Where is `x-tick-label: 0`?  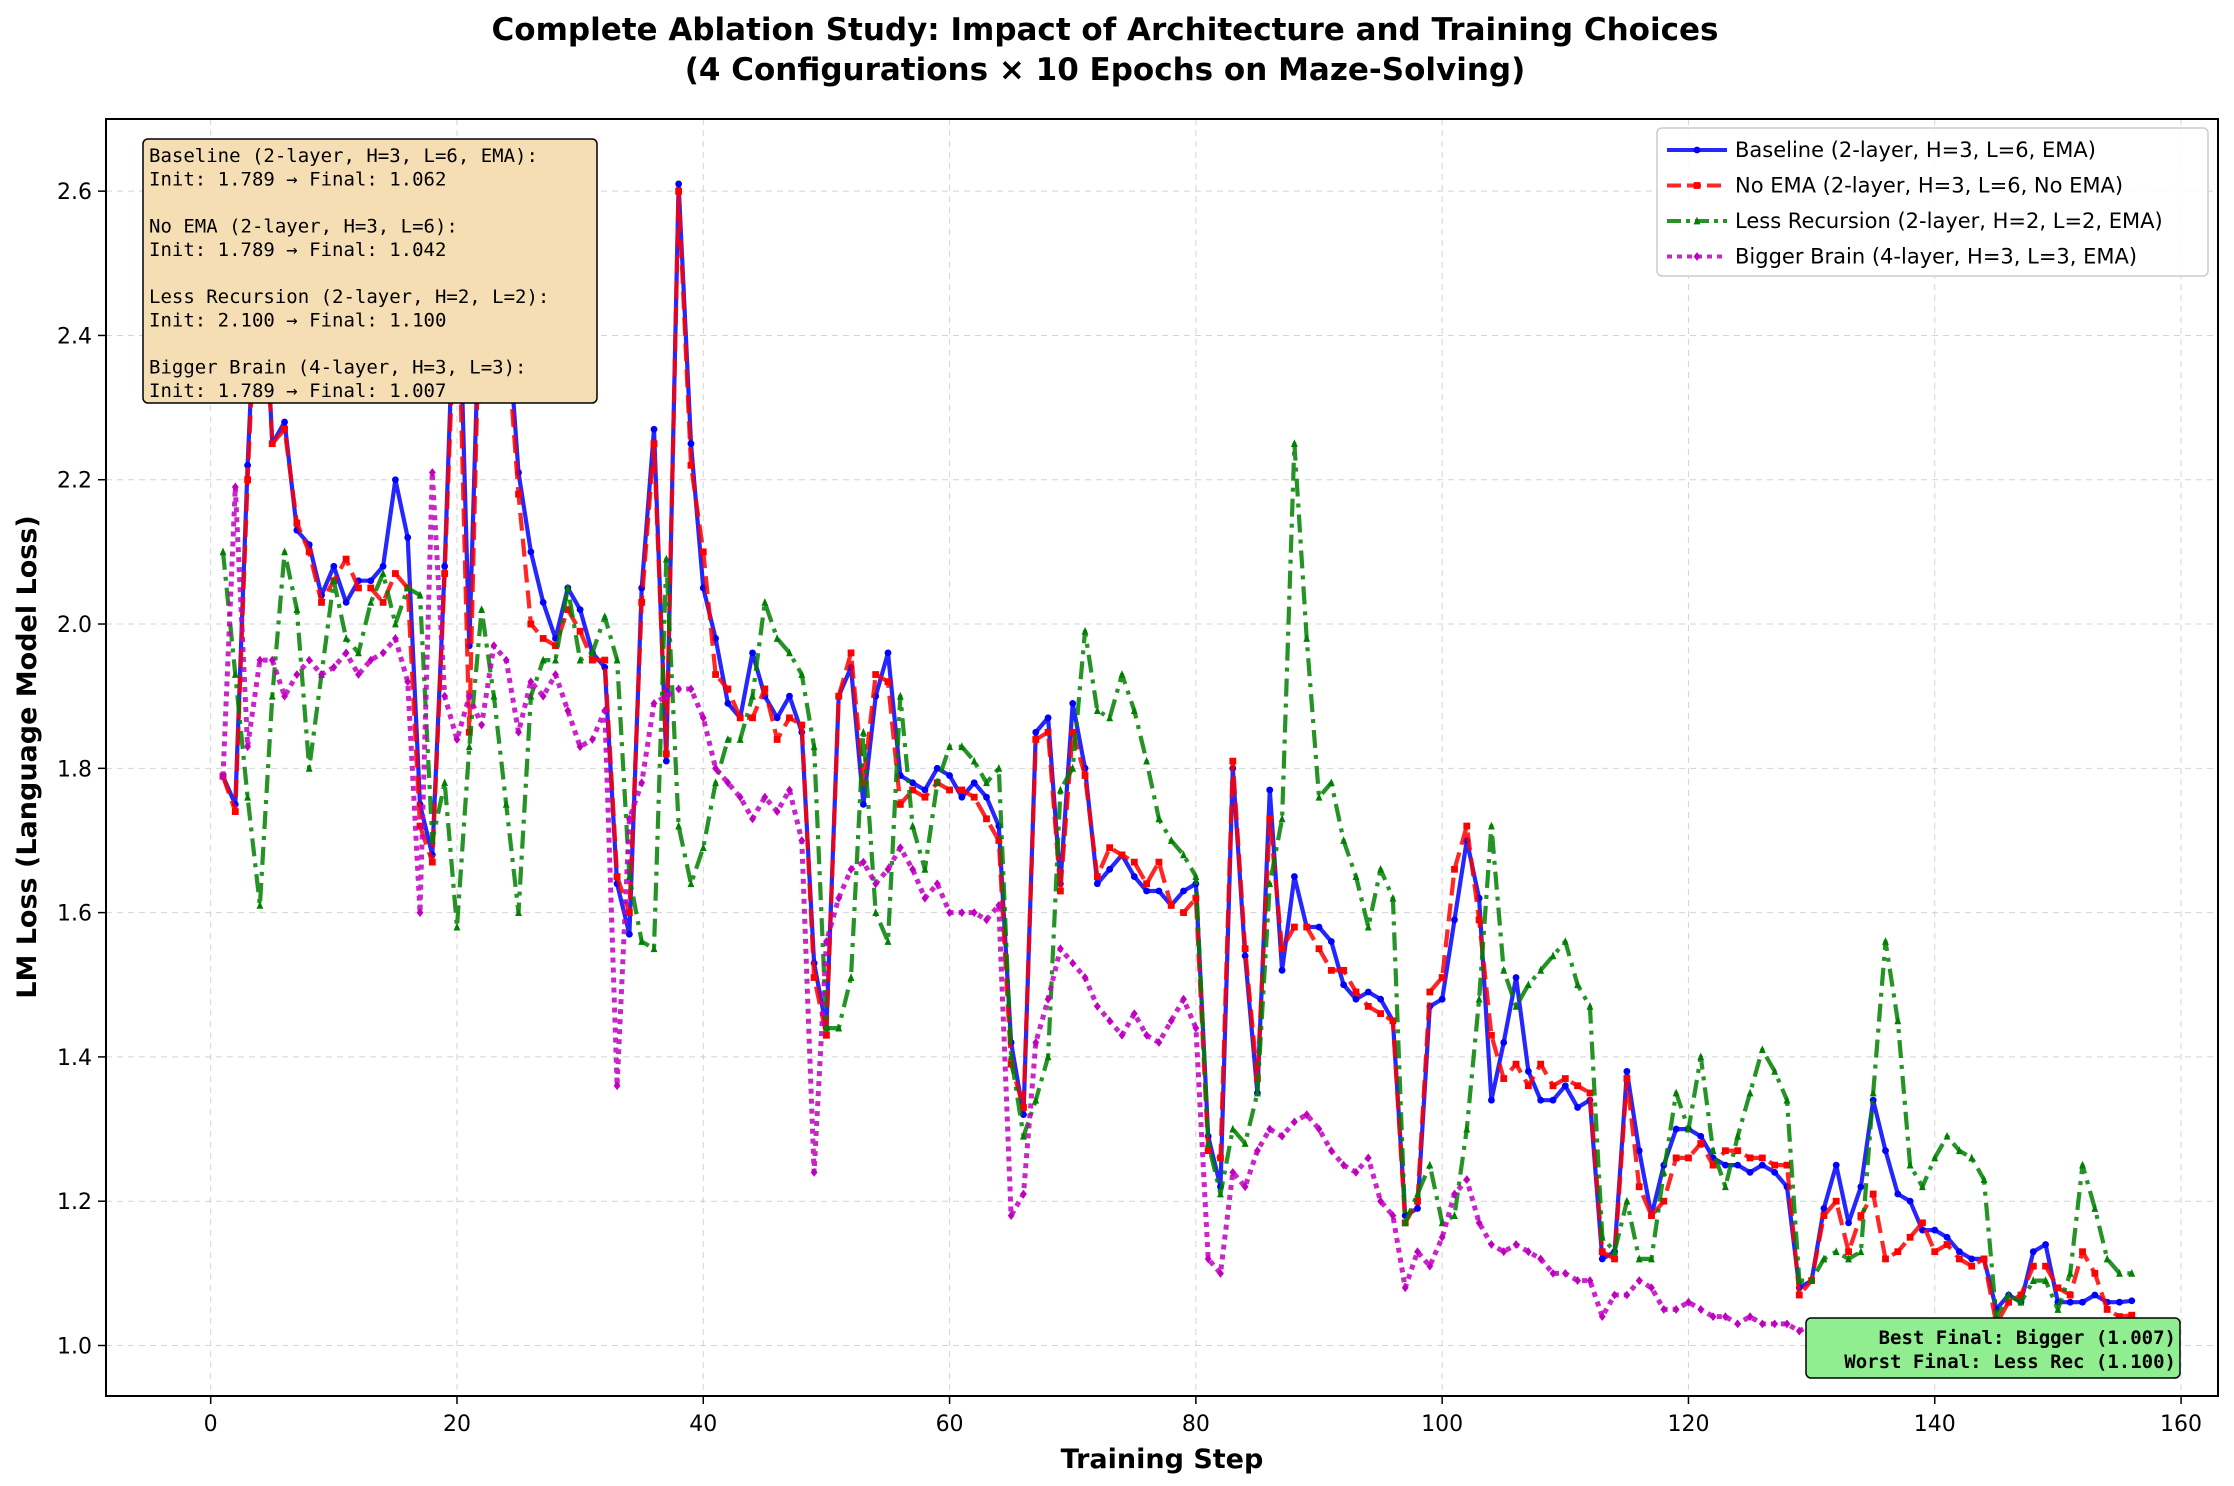 x-tick-label: 0 is located at coordinates (211, 1424).